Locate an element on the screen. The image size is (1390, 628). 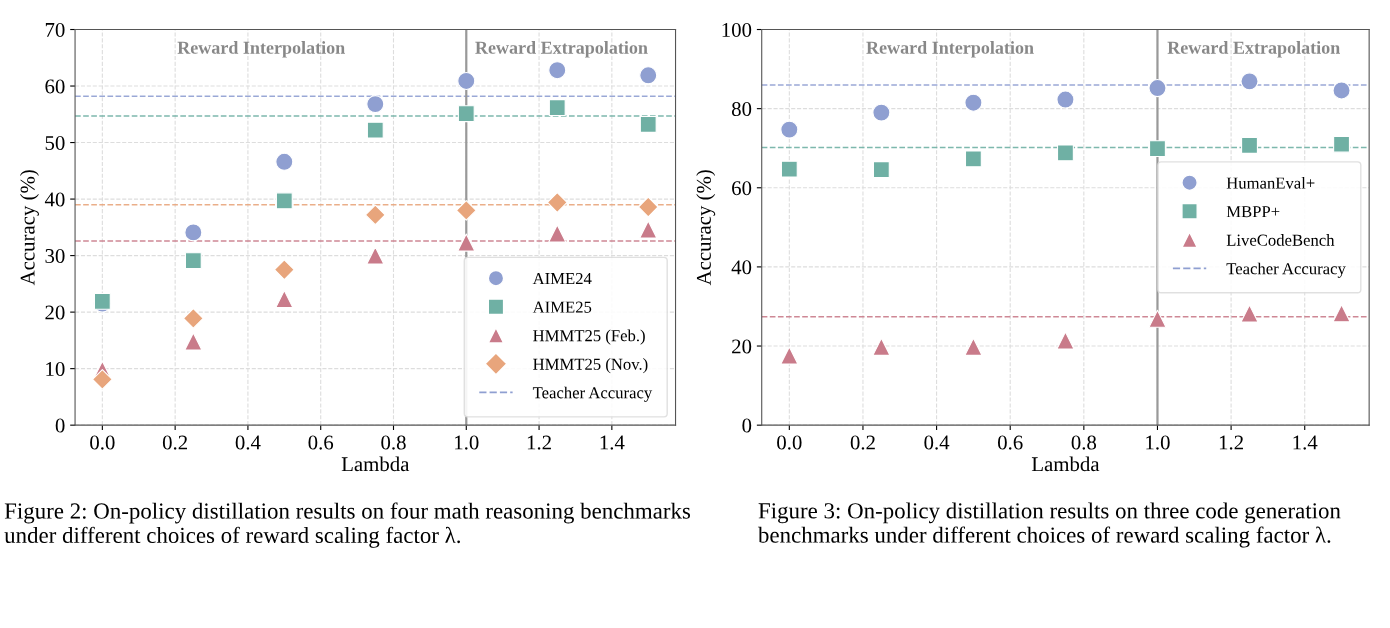
legend-label: HMMT25 (Nov.) is located at coordinates (590, 366).